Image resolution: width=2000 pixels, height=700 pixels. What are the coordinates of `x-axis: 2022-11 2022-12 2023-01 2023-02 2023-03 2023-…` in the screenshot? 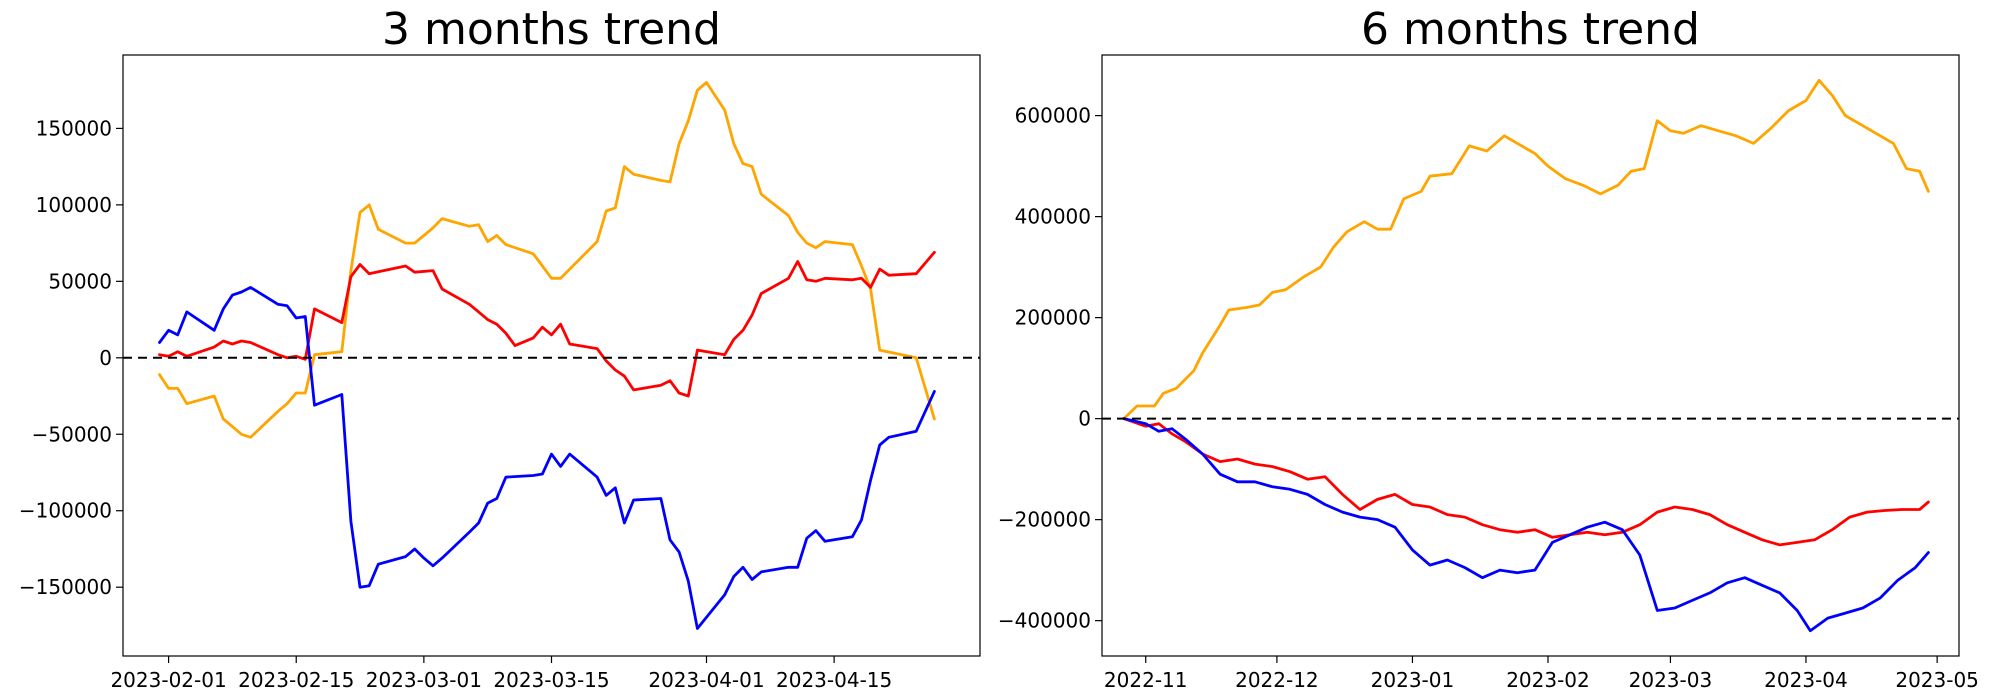 It's located at (1541, 674).